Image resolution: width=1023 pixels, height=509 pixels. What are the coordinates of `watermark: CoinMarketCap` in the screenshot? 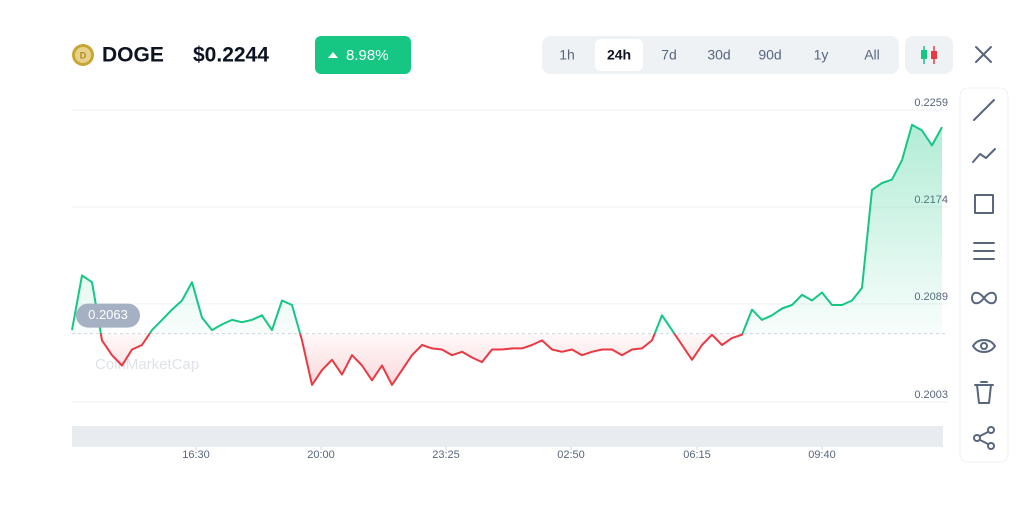 It's located at (147, 364).